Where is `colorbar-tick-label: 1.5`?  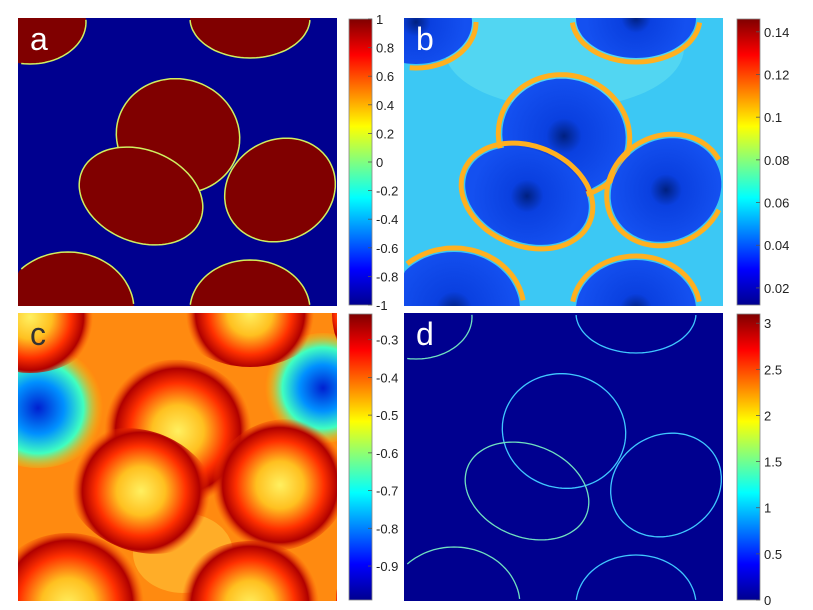
colorbar-tick-label: 1.5 is located at coordinates (773, 462).